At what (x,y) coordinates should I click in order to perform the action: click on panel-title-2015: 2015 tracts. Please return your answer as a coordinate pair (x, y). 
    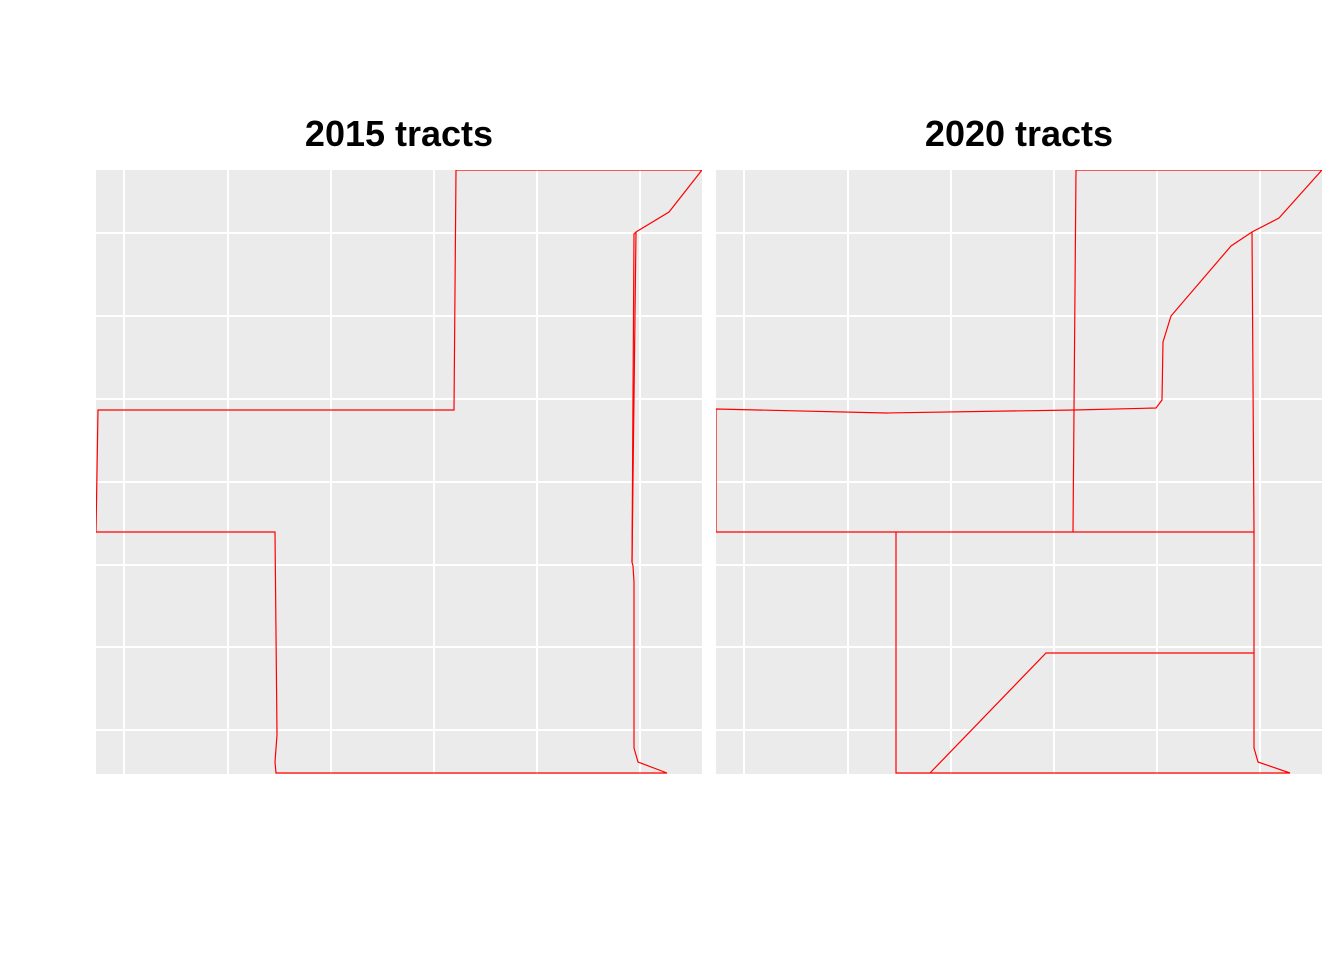
    Looking at the image, I should click on (399, 133).